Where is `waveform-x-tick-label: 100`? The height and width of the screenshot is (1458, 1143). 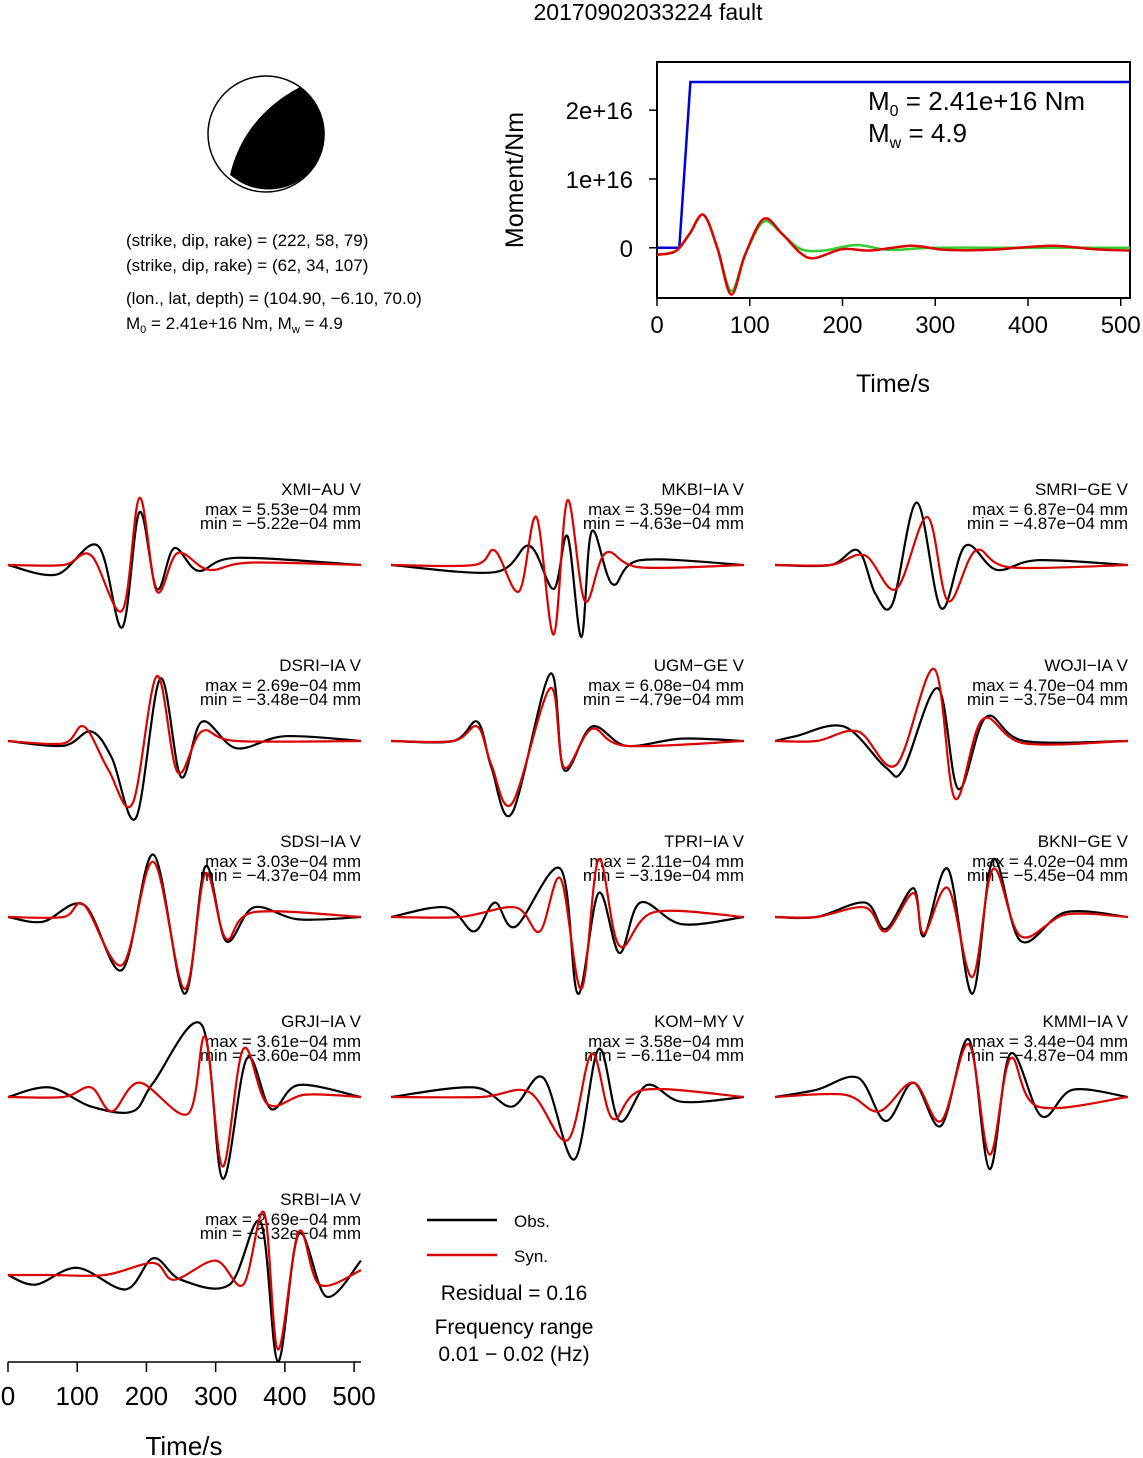
waveform-x-tick-label: 100 is located at coordinates (77, 1396).